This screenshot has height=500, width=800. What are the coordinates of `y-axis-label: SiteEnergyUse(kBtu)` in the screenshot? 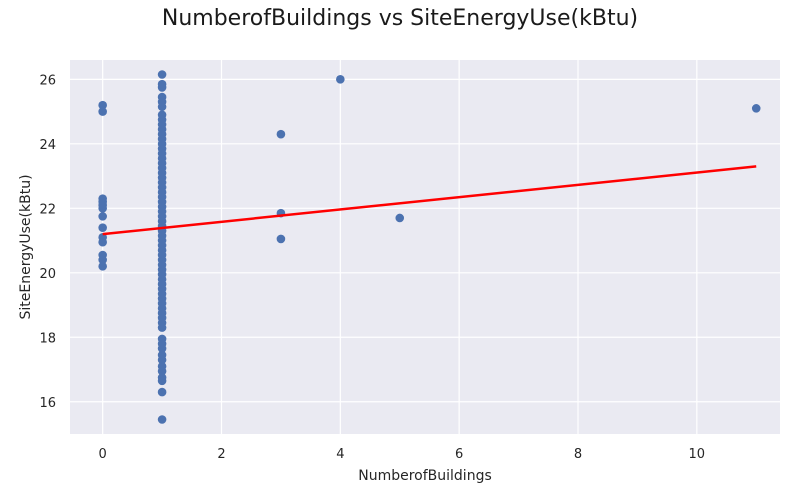 It's located at (26, 246).